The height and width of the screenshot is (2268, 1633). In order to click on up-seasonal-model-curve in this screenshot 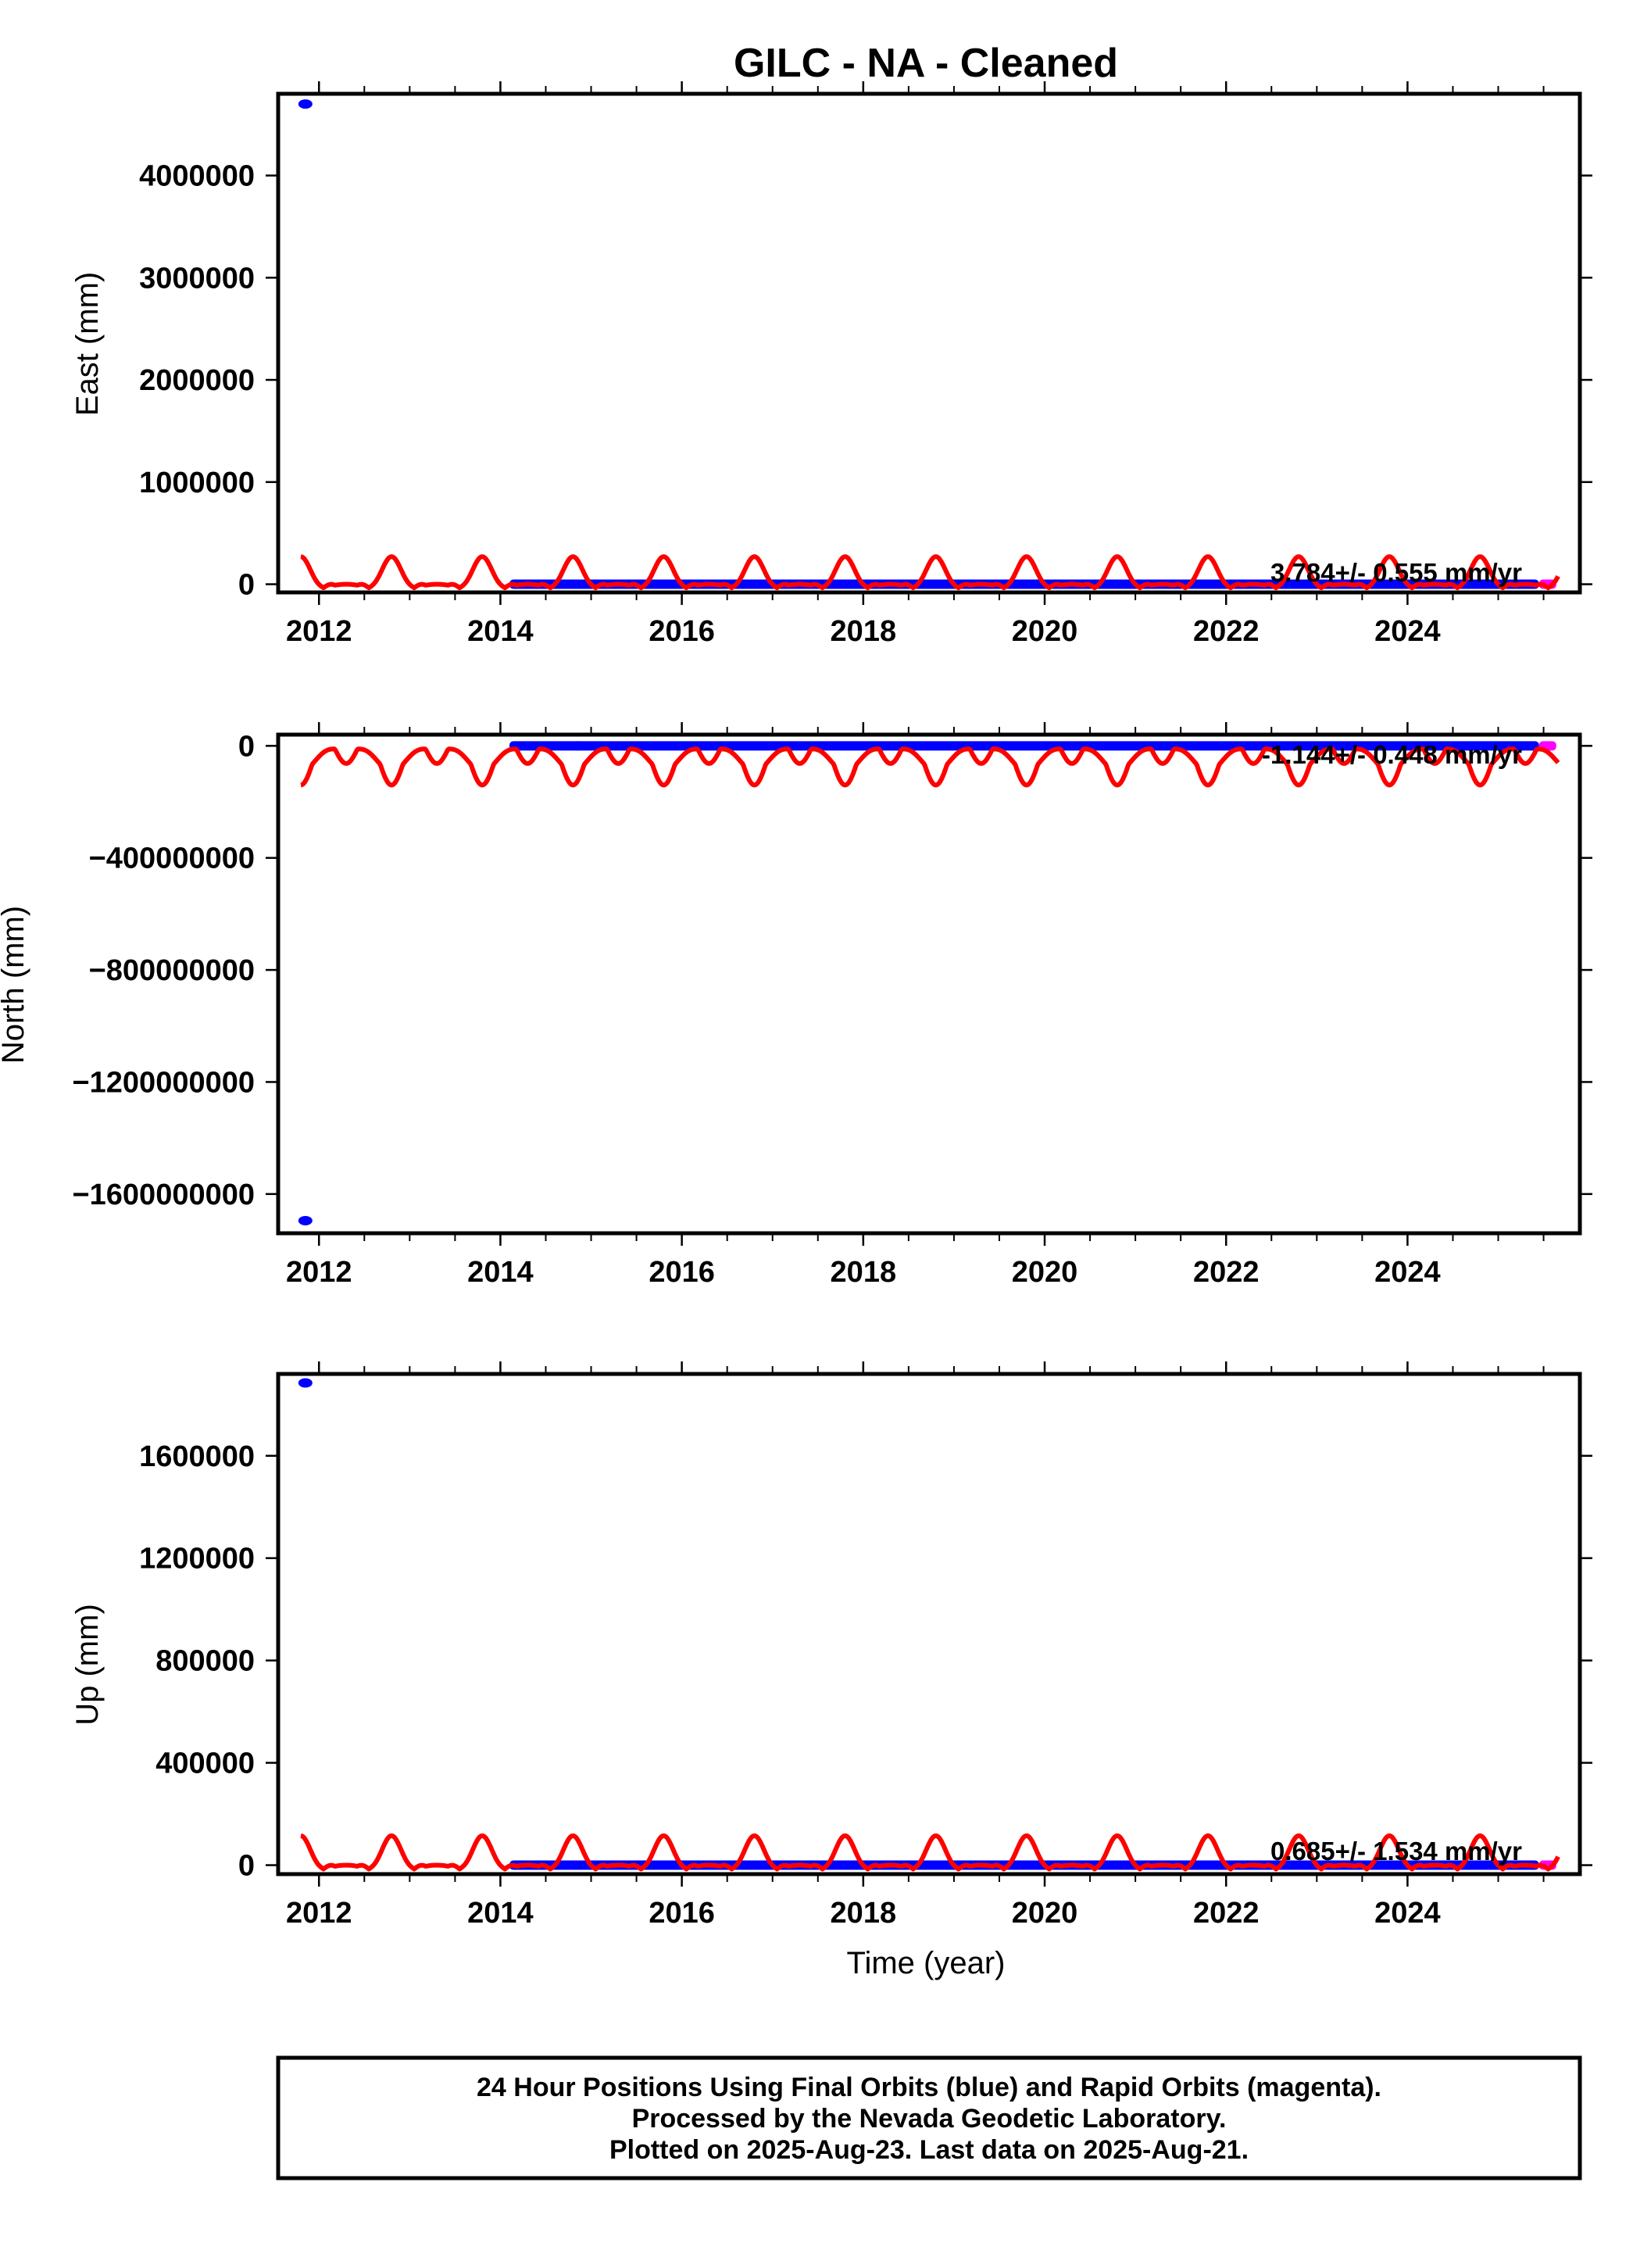, I will do `click(930, 1852)`.